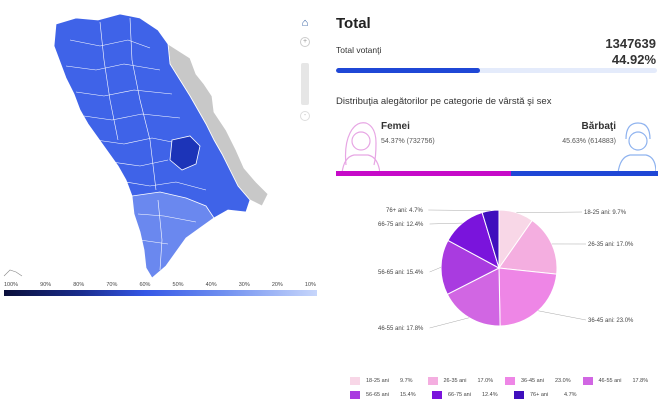 The height and width of the screenshot is (406, 664). I want to click on map-legend-label: 20%, so click(277, 285).